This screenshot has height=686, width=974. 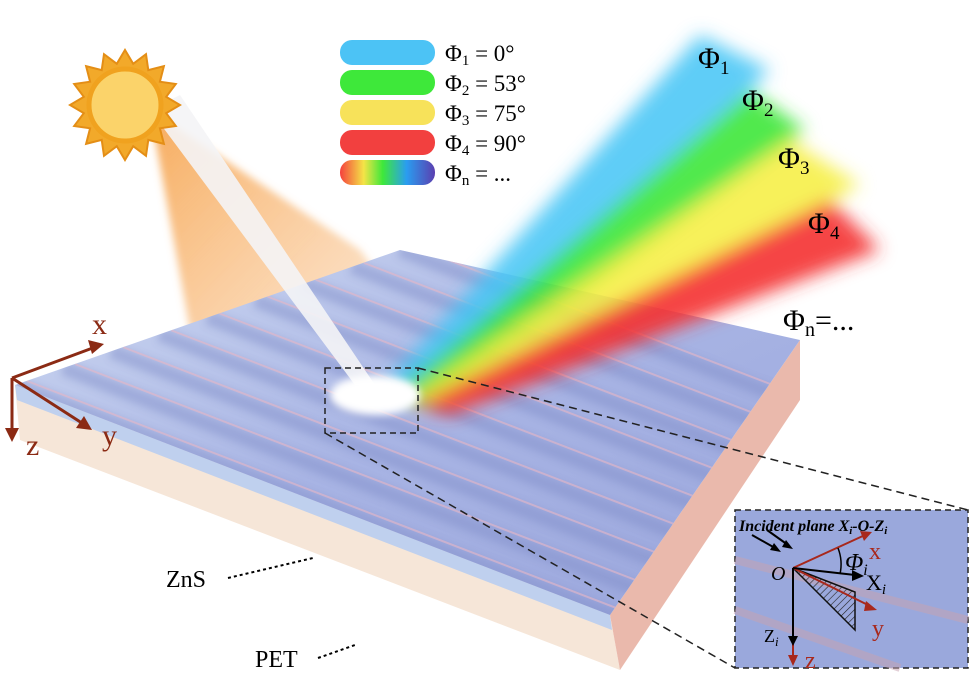 I want to click on text: = 75°, so click(x=497, y=113).